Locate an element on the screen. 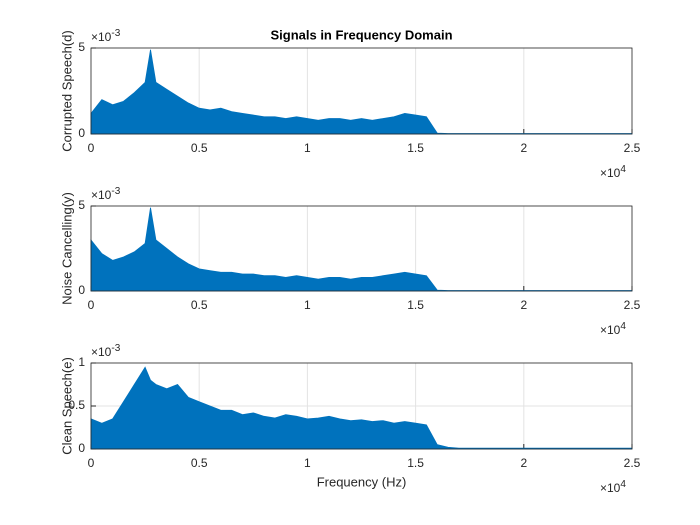 This screenshot has height=525, width=700. y-axis-label: Clean Speech(e) is located at coordinates (66, 406).